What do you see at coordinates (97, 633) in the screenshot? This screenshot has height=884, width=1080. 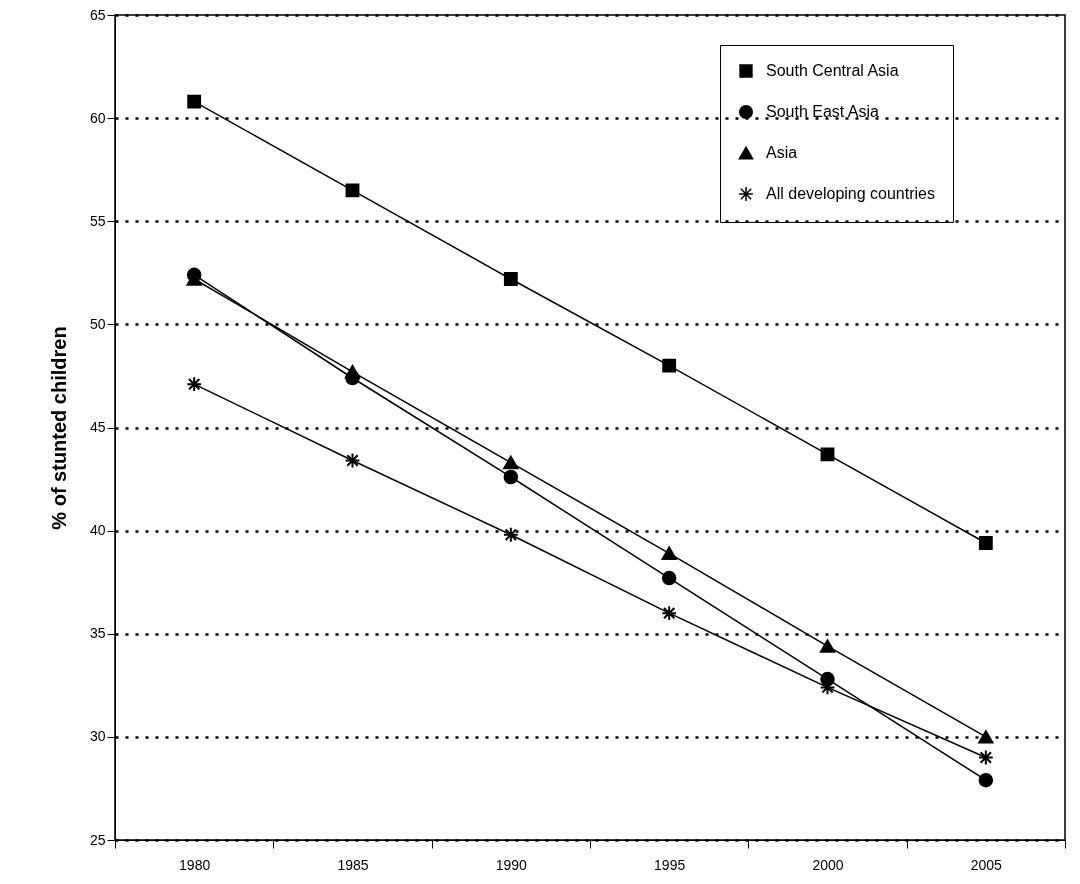 I see `y-tick-label: 35` at bounding box center [97, 633].